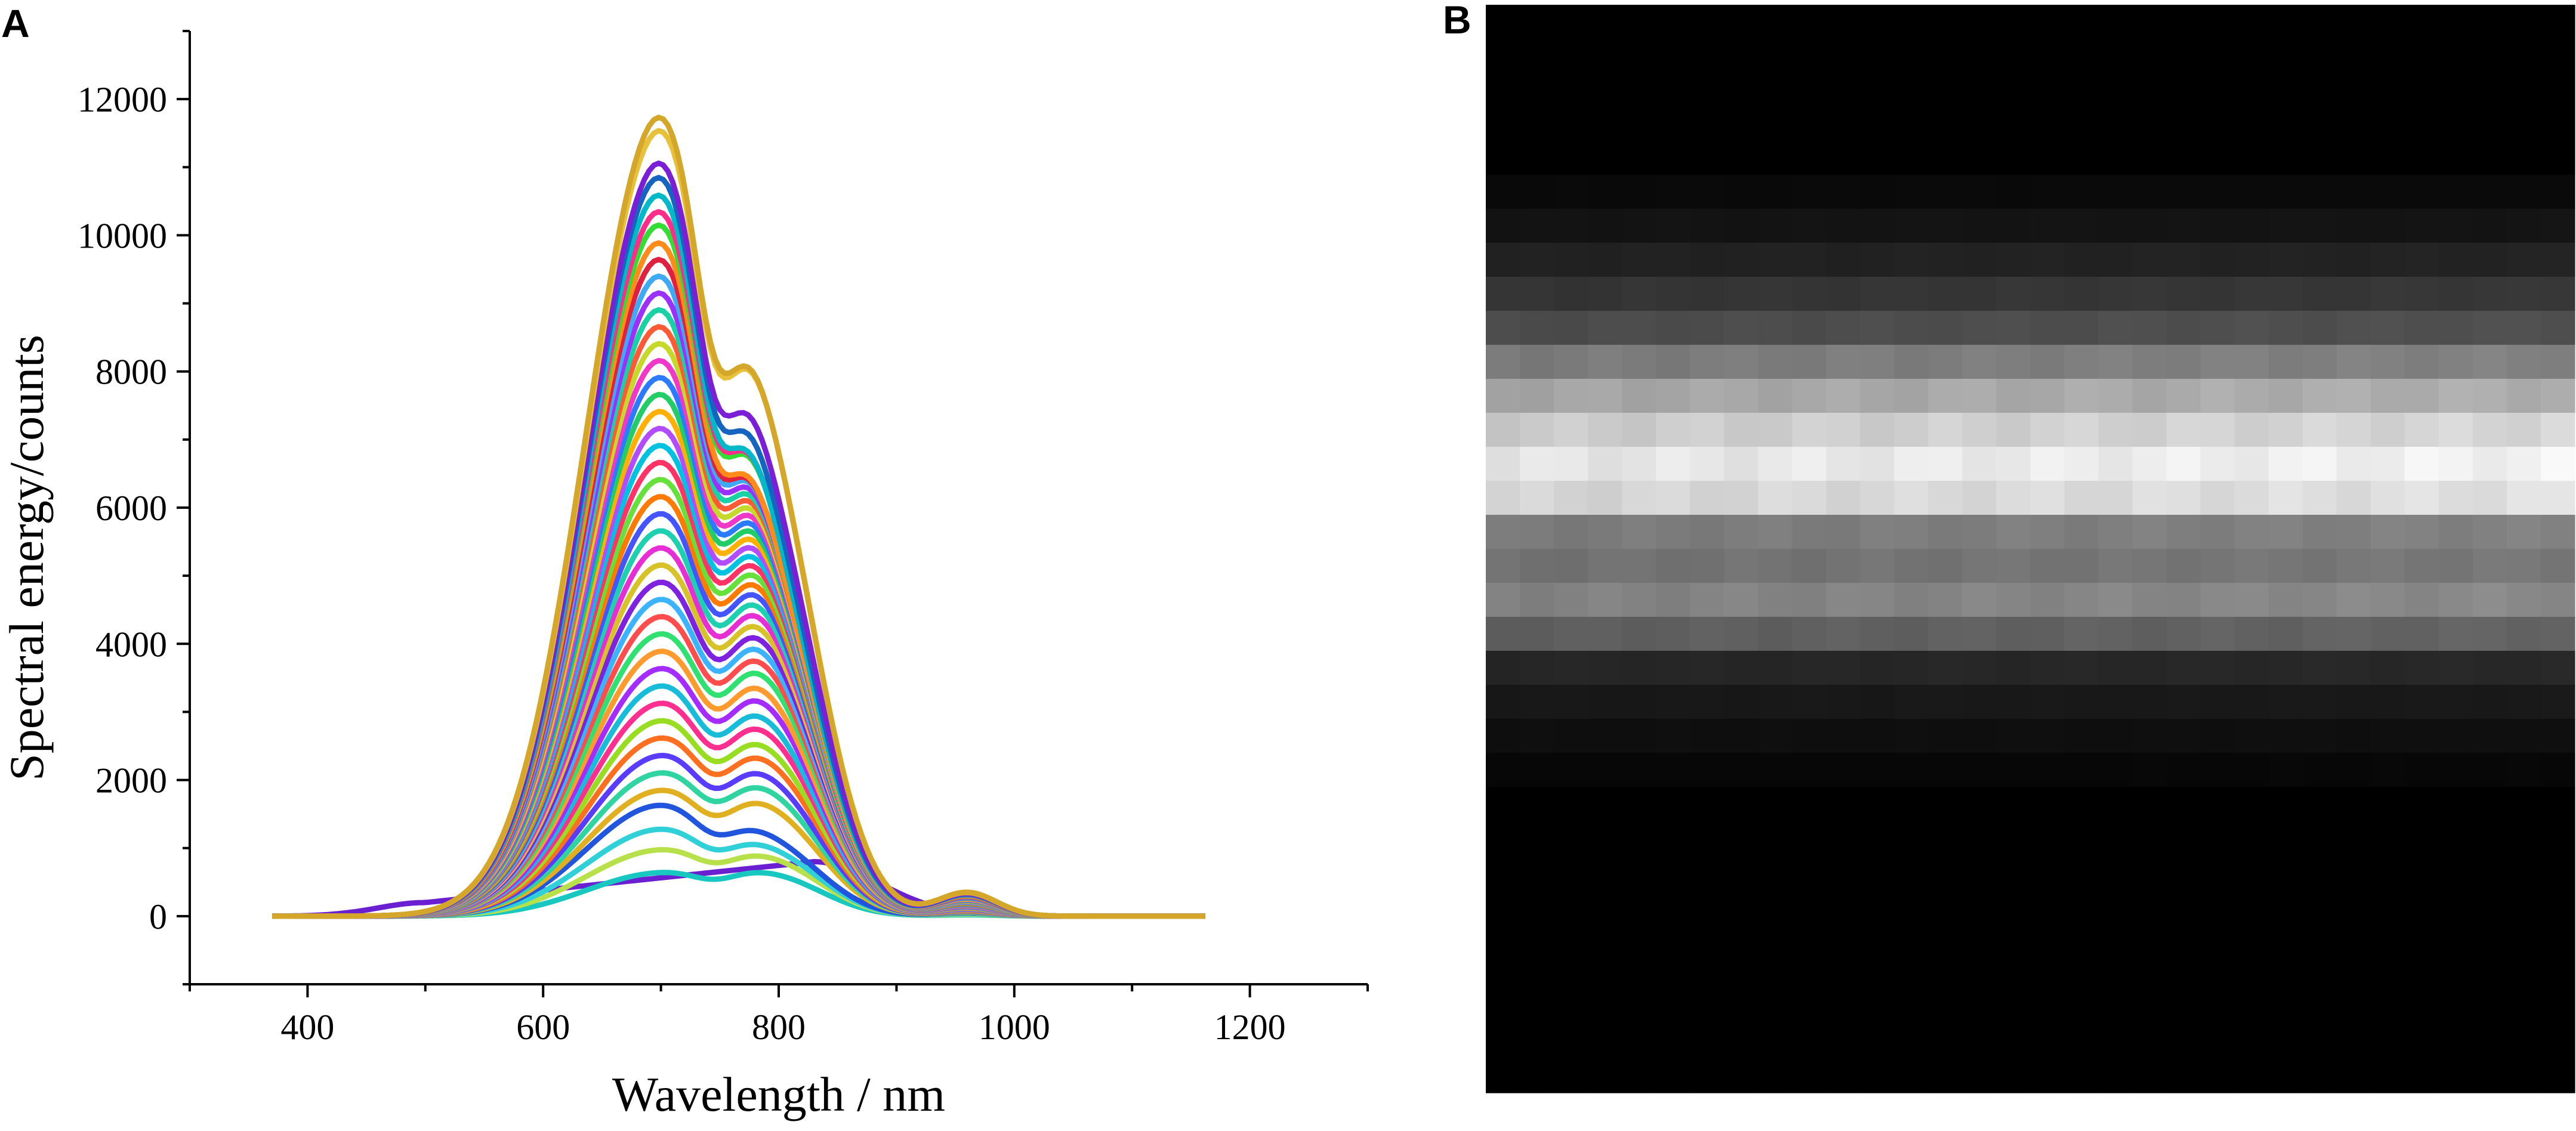 This screenshot has height=1131, width=2576. Describe the element at coordinates (1015, 1027) in the screenshot. I see `x-tick-label: 1000` at that location.